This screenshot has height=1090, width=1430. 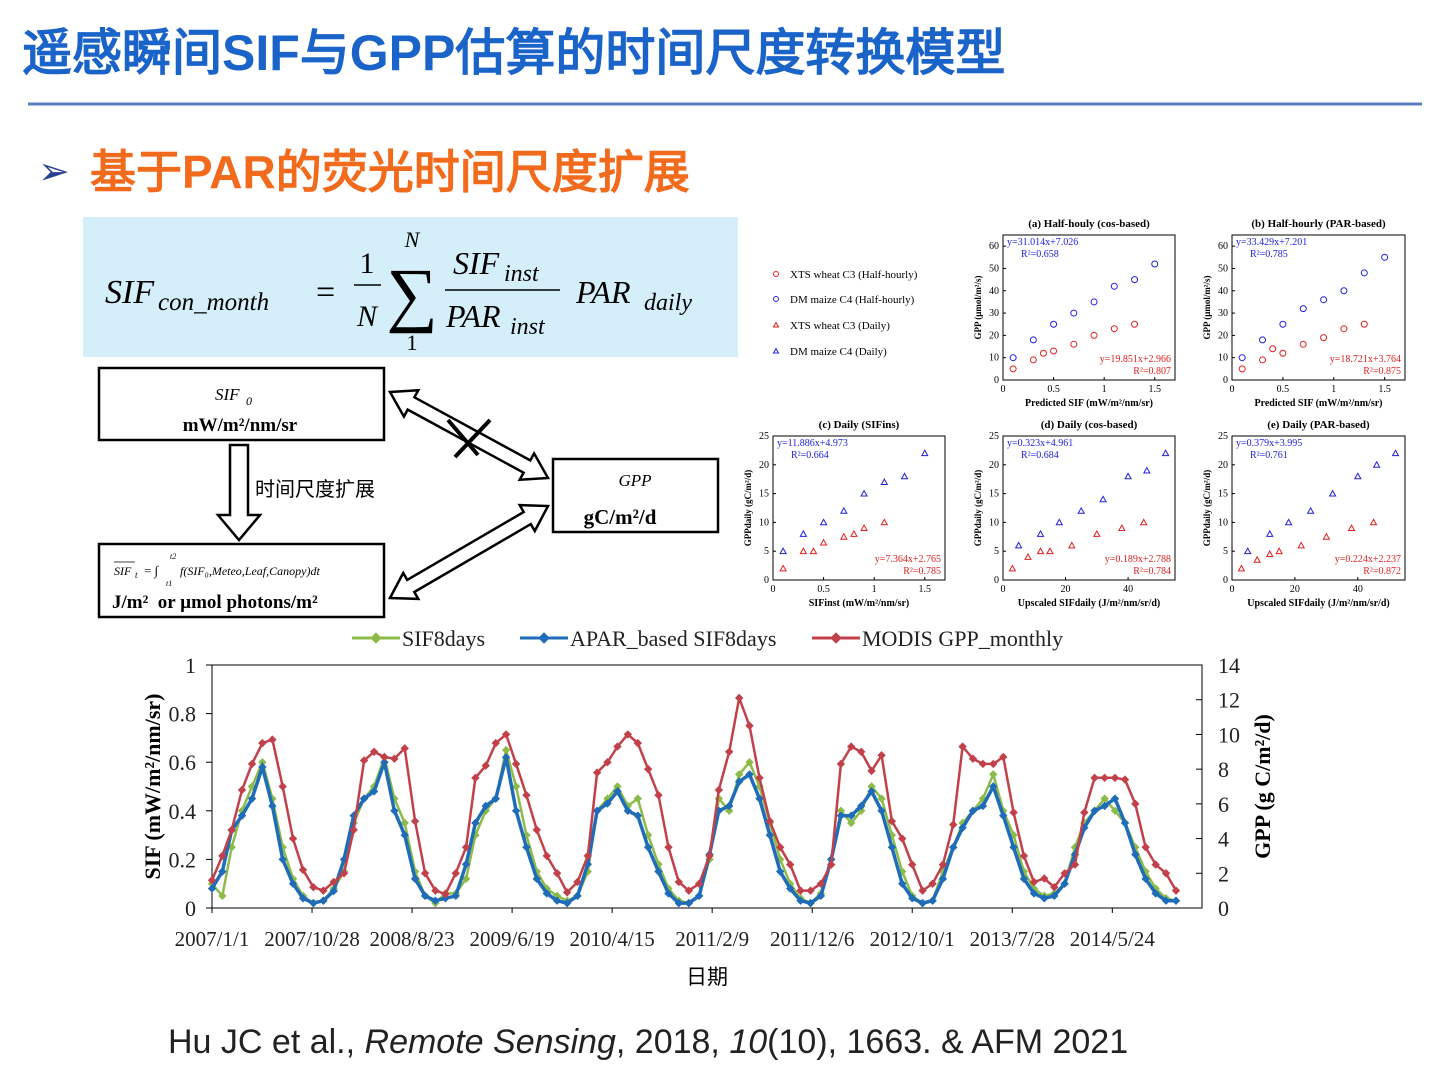 What do you see at coordinates (472, 438) in the screenshot?
I see `cross-mark` at bounding box center [472, 438].